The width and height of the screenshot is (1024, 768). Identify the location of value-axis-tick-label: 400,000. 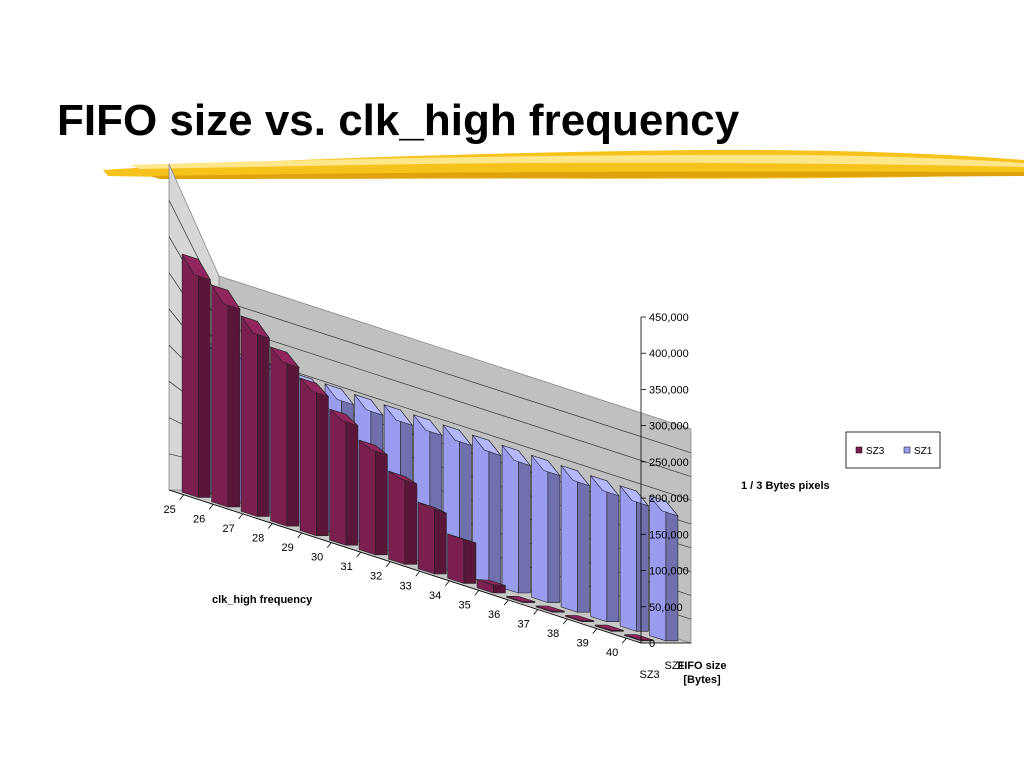
(669, 354).